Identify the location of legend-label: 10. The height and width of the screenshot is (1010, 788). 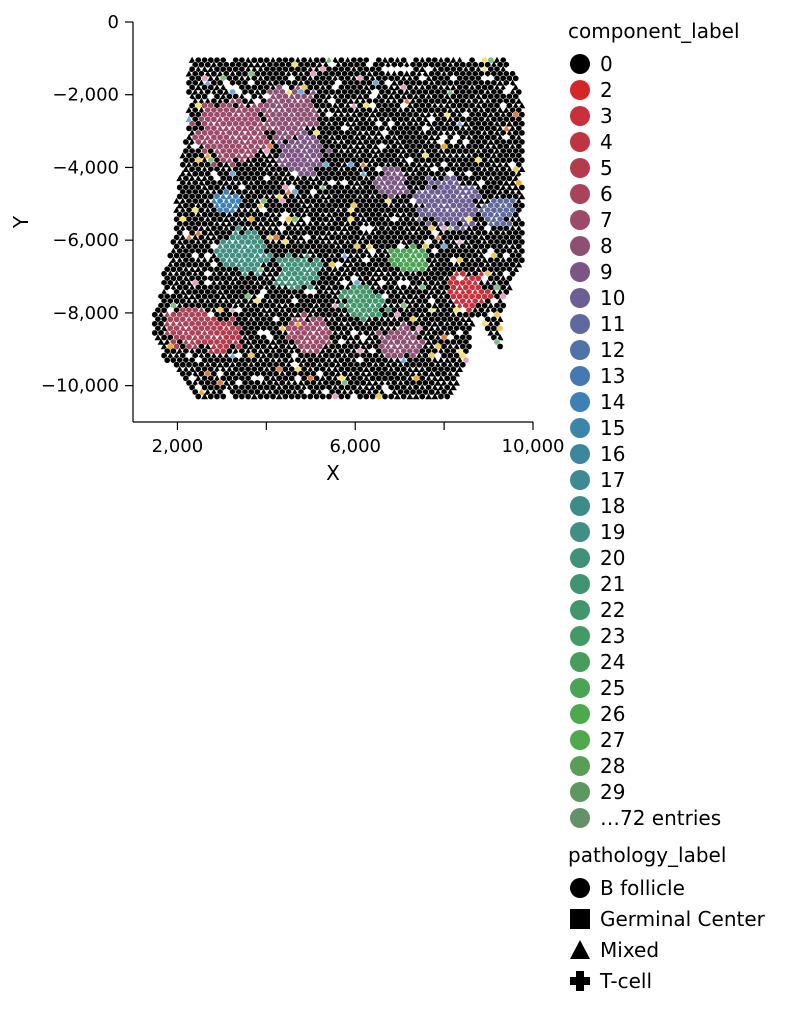
(612, 298).